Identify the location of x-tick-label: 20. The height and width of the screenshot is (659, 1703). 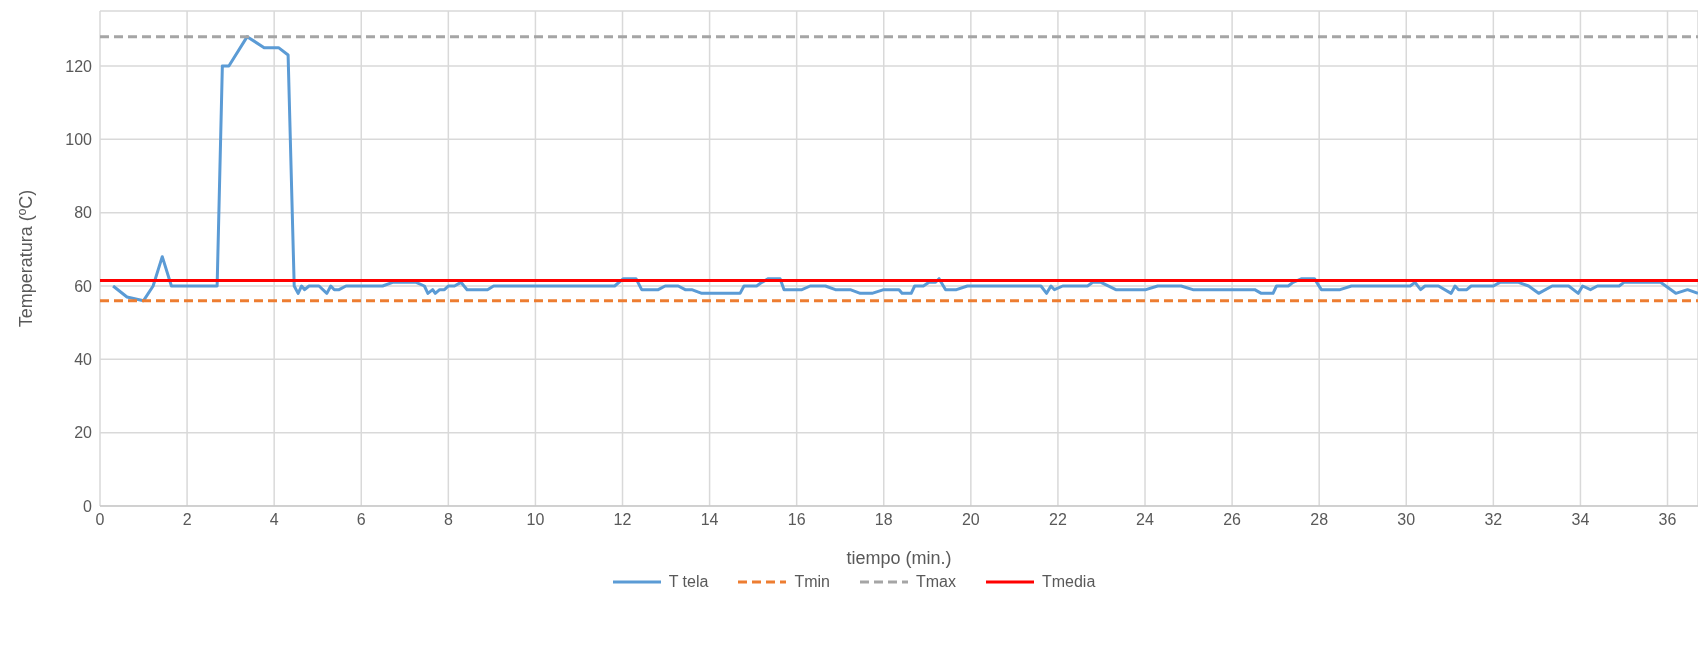
(970, 520).